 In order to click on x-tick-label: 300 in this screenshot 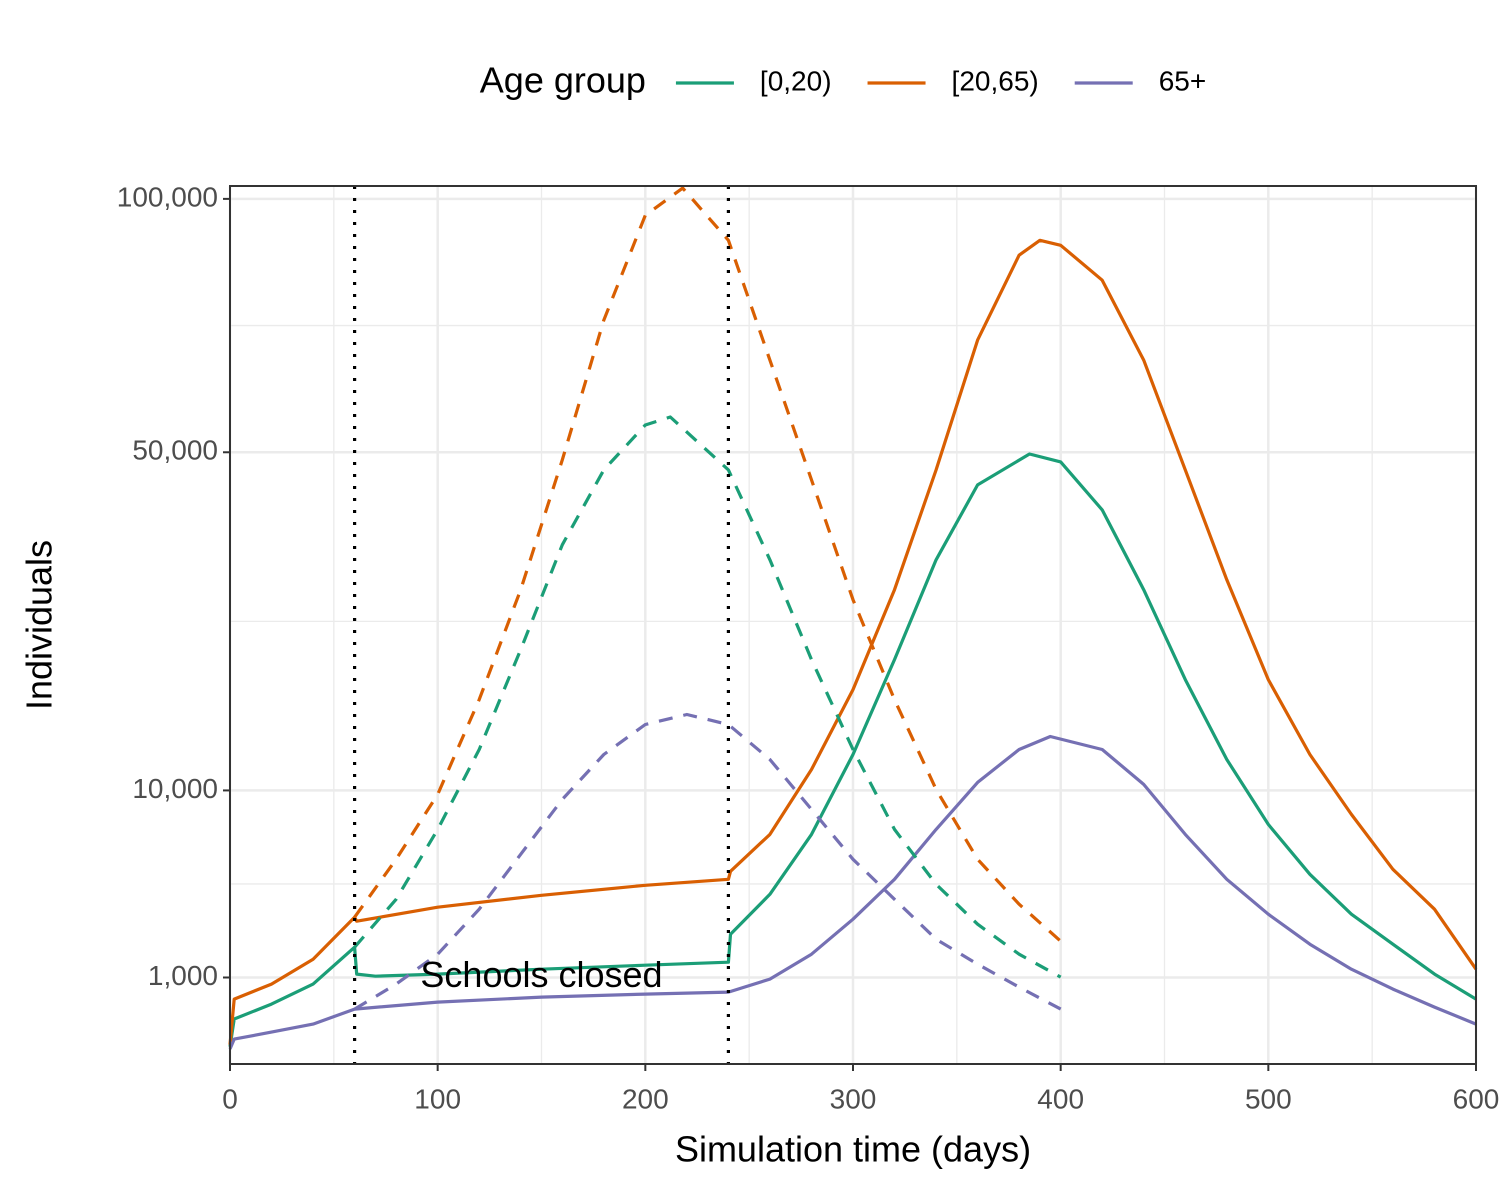, I will do `click(853, 1098)`.